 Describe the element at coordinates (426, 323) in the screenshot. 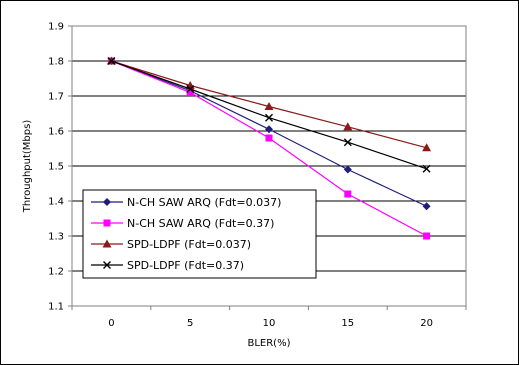

I see `x-tick-label: 20` at that location.